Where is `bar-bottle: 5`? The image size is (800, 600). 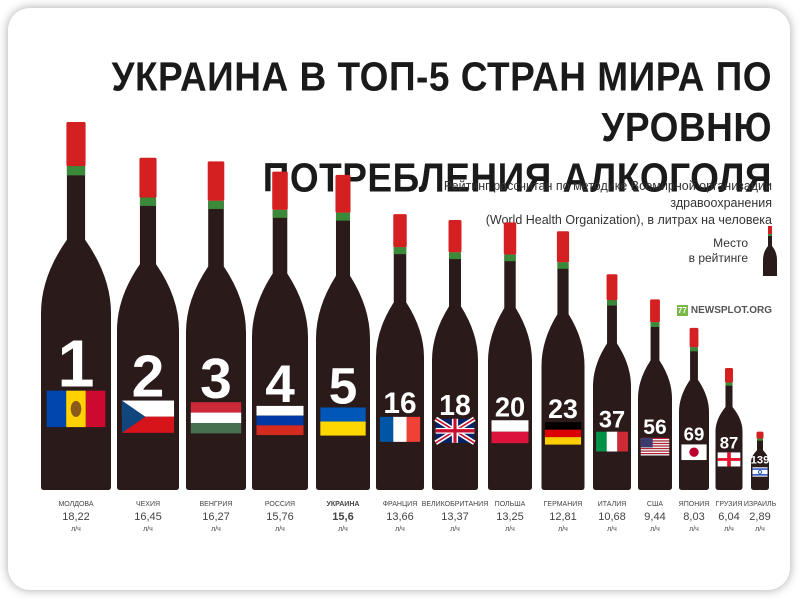 bar-bottle: 5 is located at coordinates (343, 332).